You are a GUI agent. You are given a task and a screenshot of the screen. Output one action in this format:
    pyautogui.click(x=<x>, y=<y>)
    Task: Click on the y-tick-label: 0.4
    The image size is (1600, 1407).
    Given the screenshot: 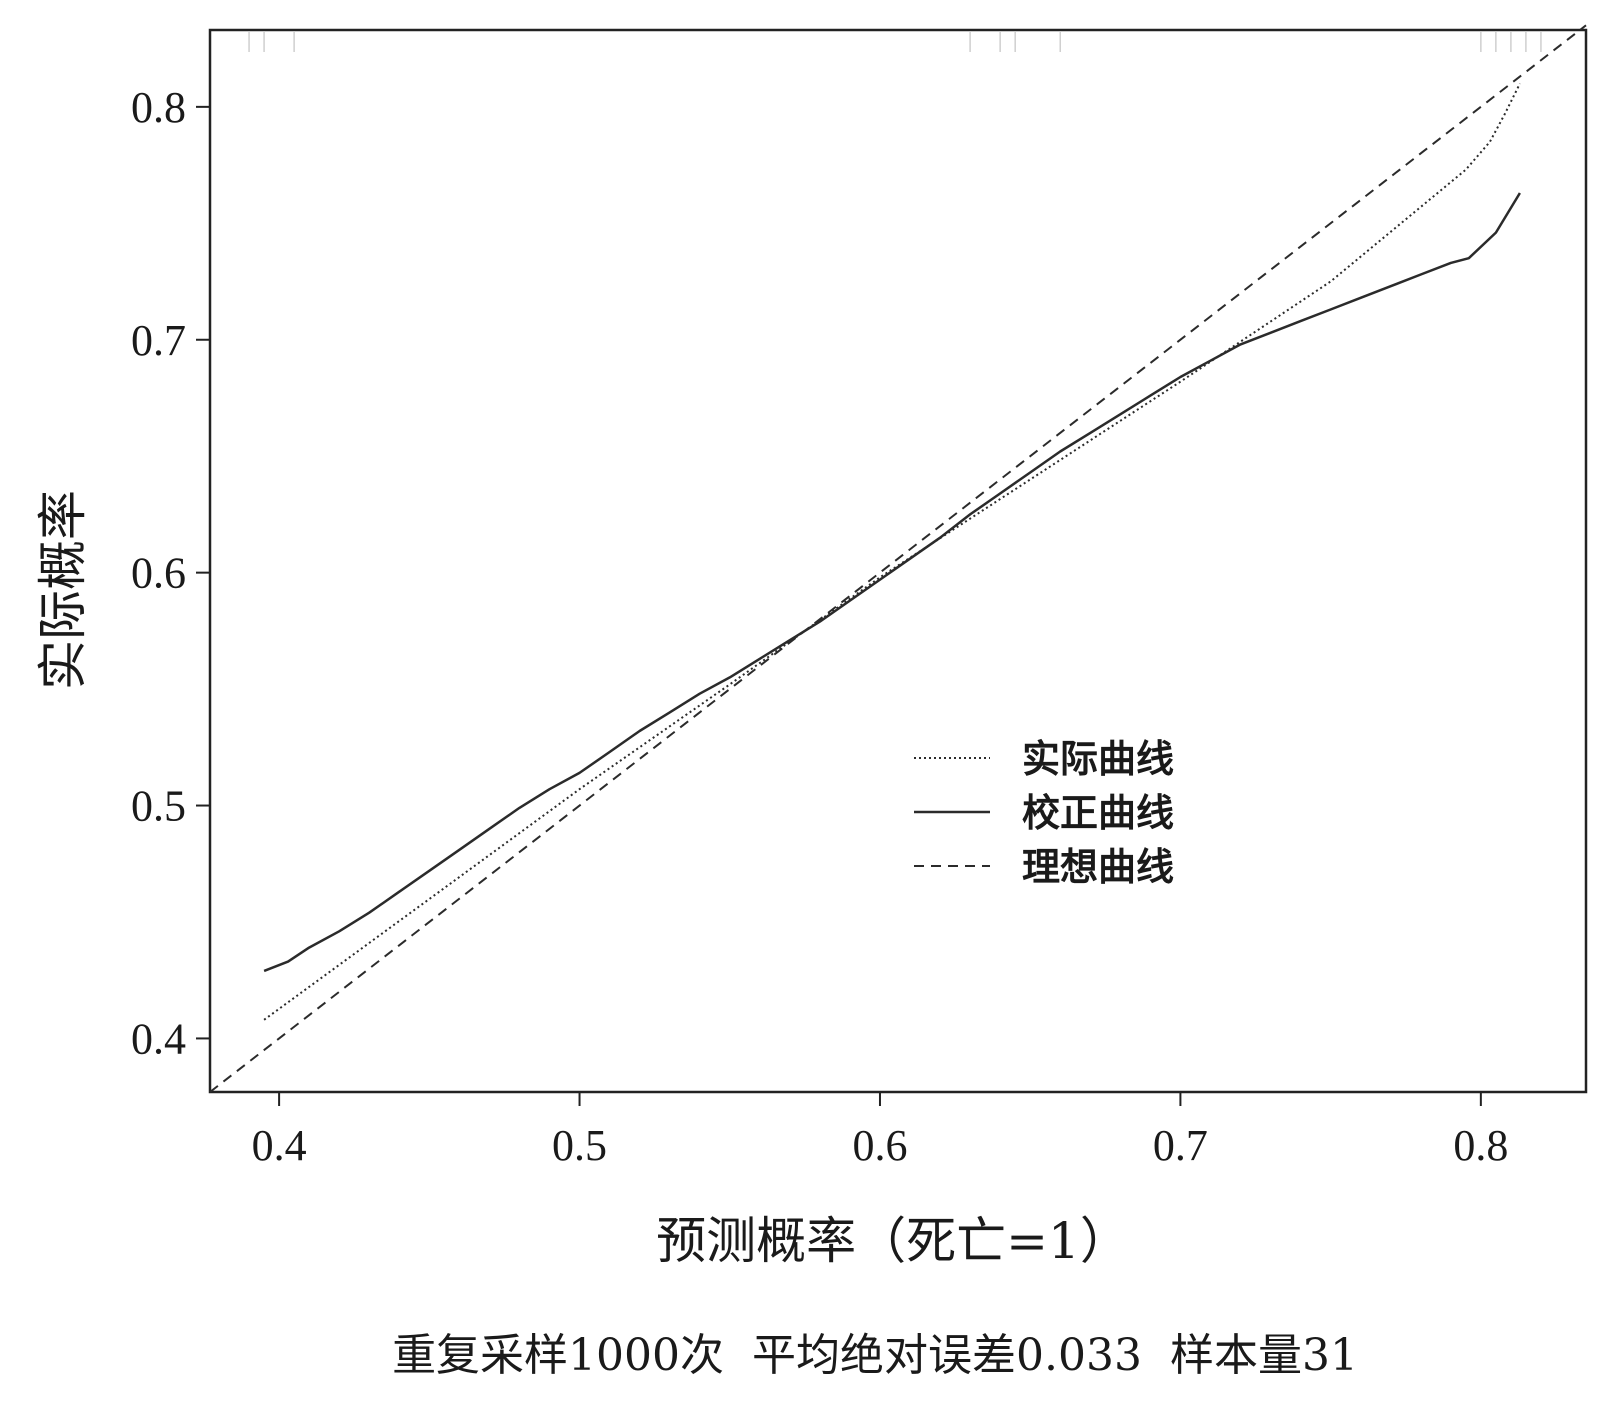 What is the action you would take?
    pyautogui.click(x=158, y=1038)
    